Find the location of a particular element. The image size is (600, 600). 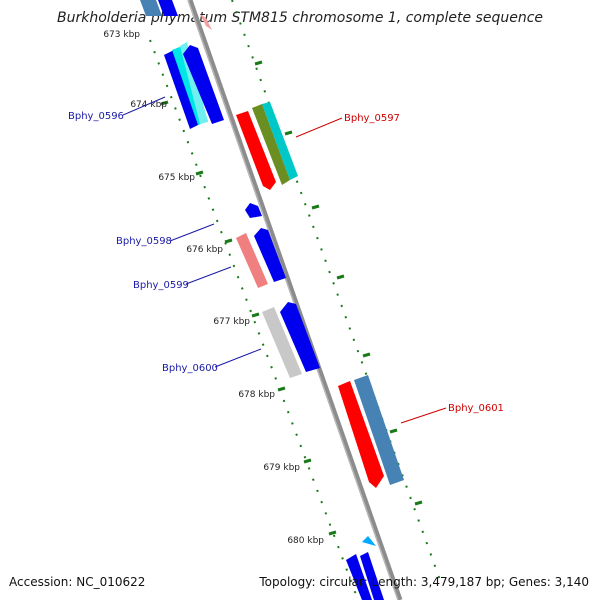

gene-label-bphy-0599: Bphy_0599 is located at coordinates (161, 285).